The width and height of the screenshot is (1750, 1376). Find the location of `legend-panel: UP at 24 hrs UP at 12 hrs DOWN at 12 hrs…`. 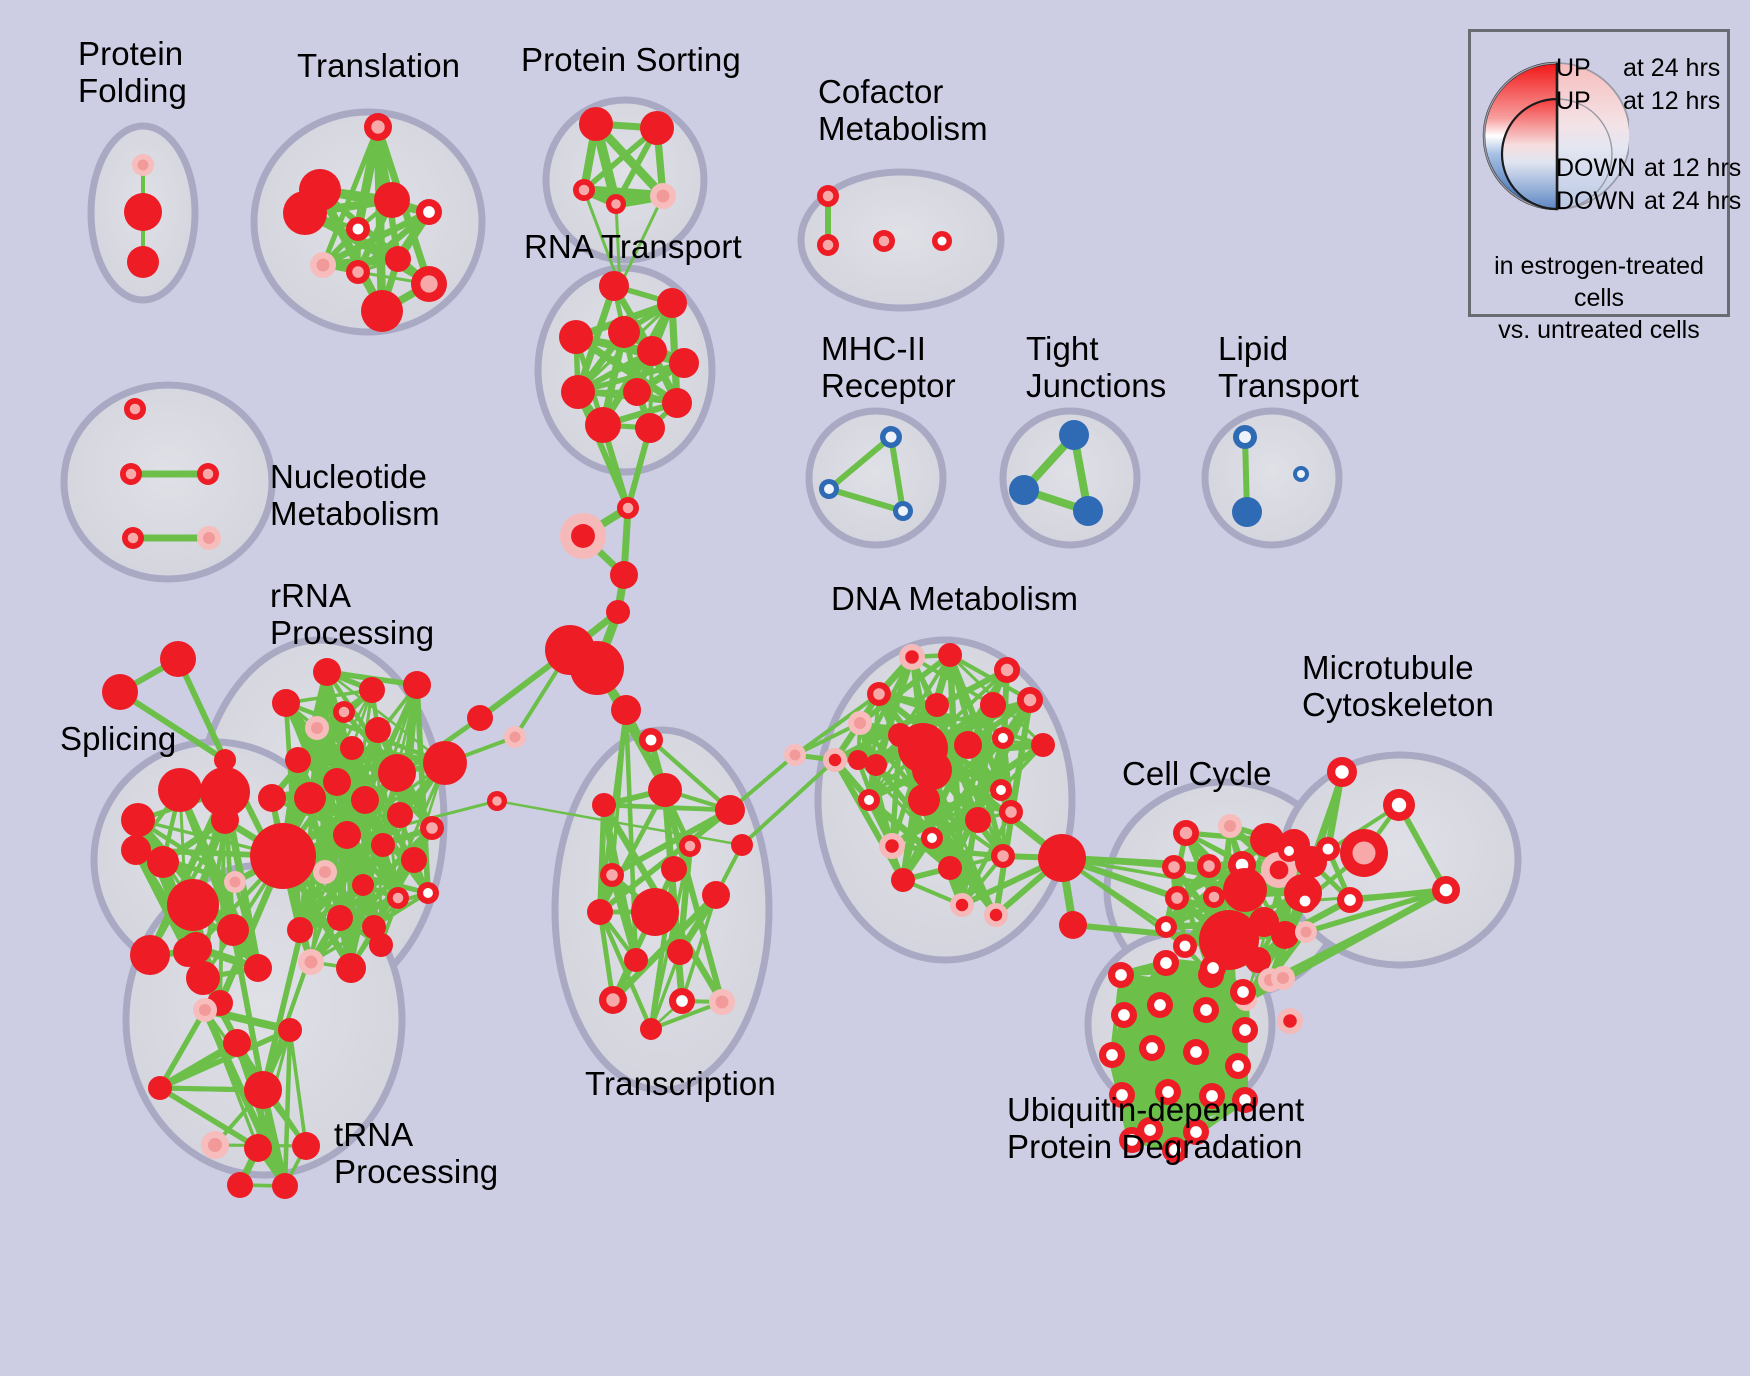

legend-panel: UP at 24 hrs UP at 12 hrs DOWN at 12 hrs… is located at coordinates (1604, 186).